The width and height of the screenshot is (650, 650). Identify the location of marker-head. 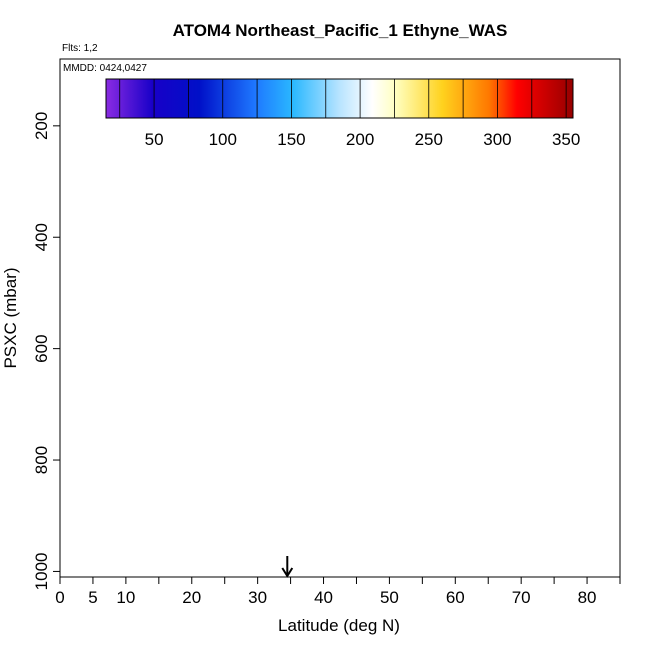
(287, 572).